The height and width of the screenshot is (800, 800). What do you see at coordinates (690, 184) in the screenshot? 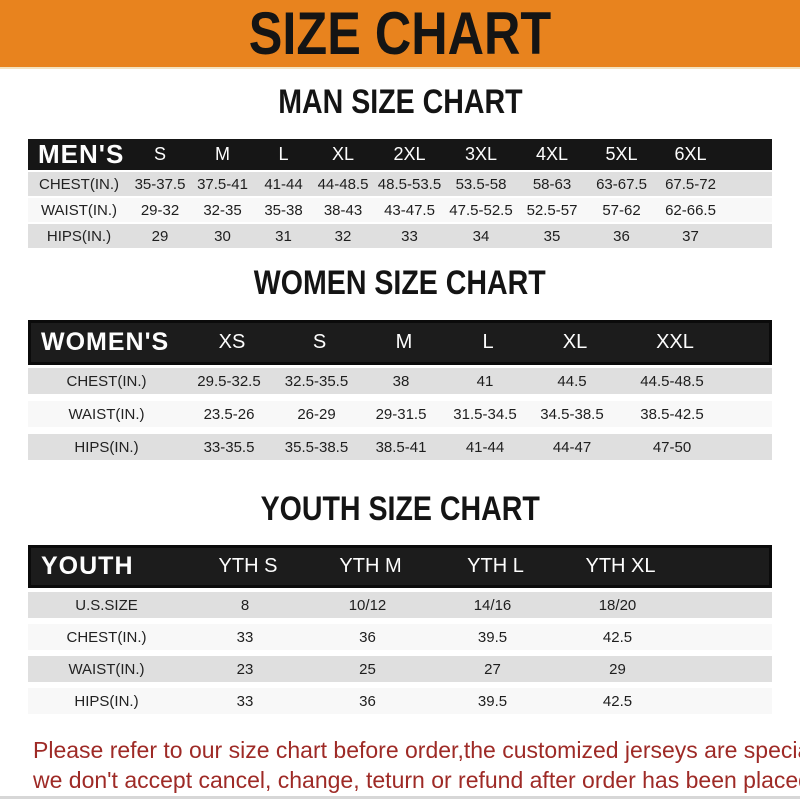
I see `table-cell: 67.5-72` at bounding box center [690, 184].